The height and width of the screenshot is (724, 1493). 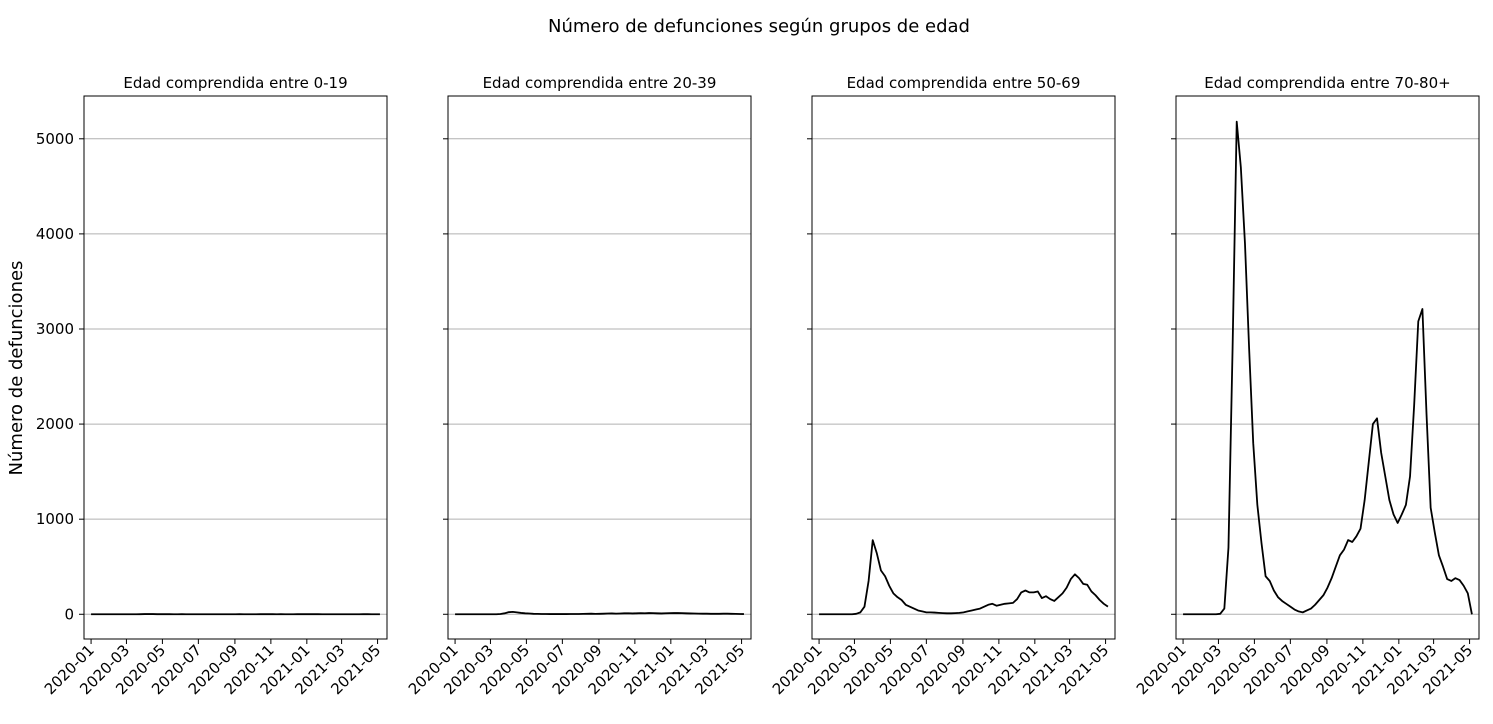 What do you see at coordinates (1327, 83) in the screenshot?
I see `panel-title: Edad comprendida entre 70-80+` at bounding box center [1327, 83].